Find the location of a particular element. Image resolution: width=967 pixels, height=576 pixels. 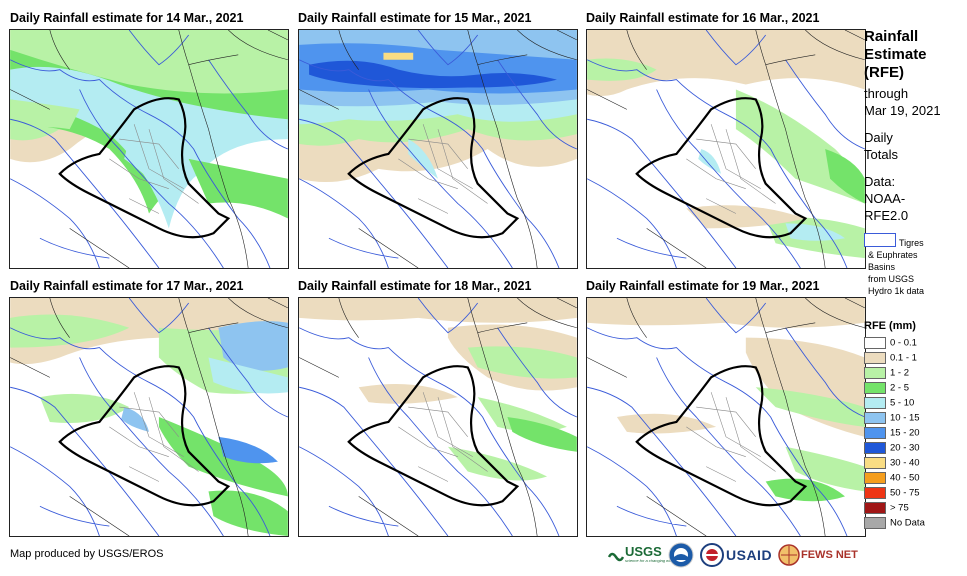

legend-label: > 75 is located at coordinates (899, 508).